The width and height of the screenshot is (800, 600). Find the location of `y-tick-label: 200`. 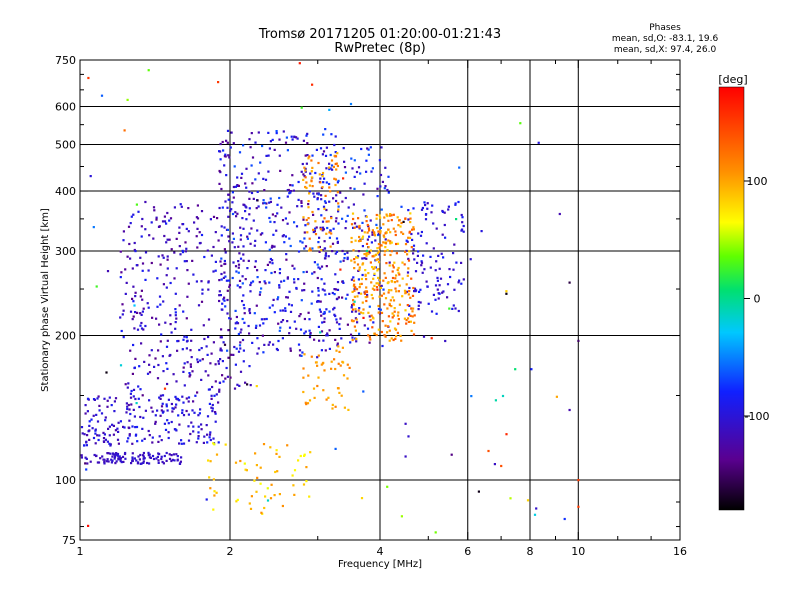

y-tick-label: 200 is located at coordinates (65, 336).